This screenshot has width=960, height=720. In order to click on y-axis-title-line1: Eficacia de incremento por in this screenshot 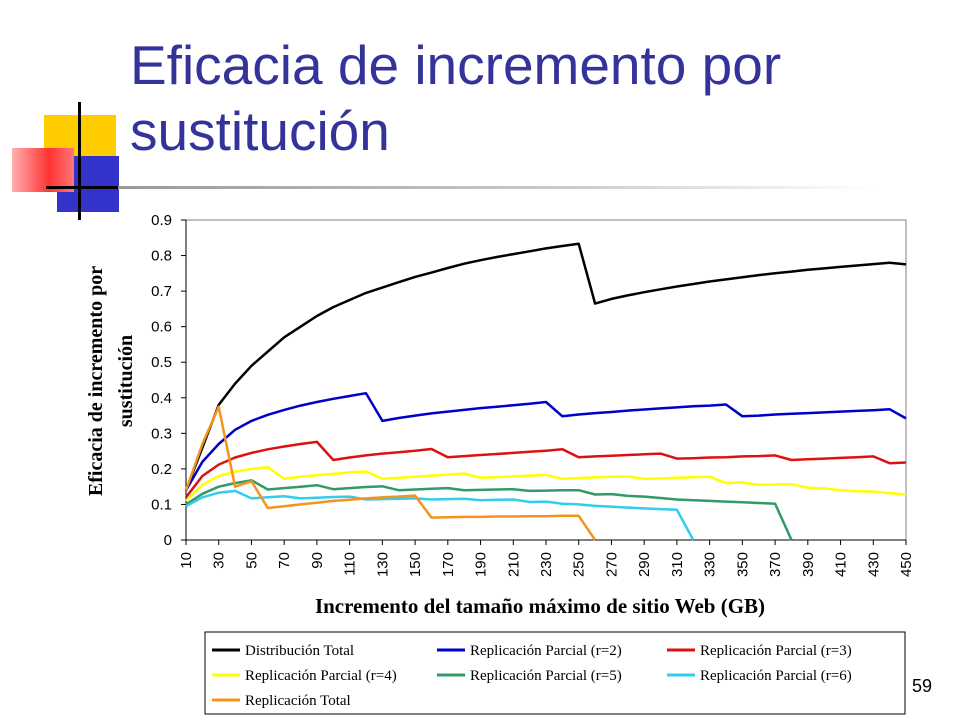, I will do `click(96, 381)`.